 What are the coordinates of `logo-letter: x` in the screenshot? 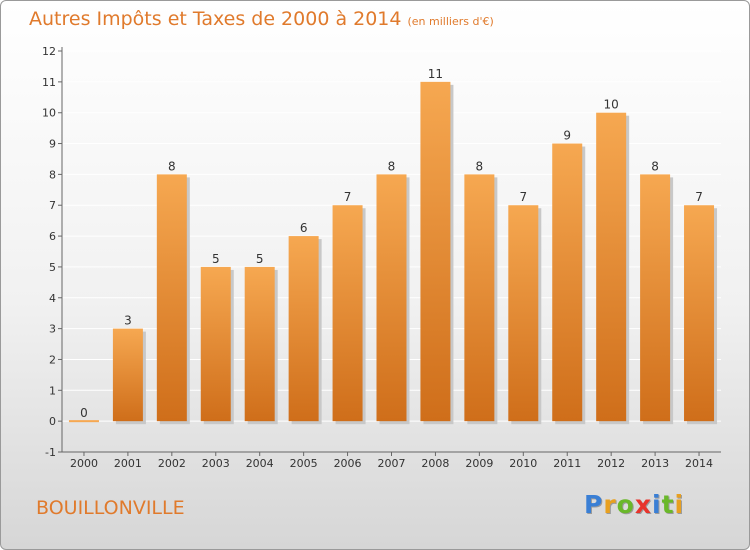 It's located at (643, 504).